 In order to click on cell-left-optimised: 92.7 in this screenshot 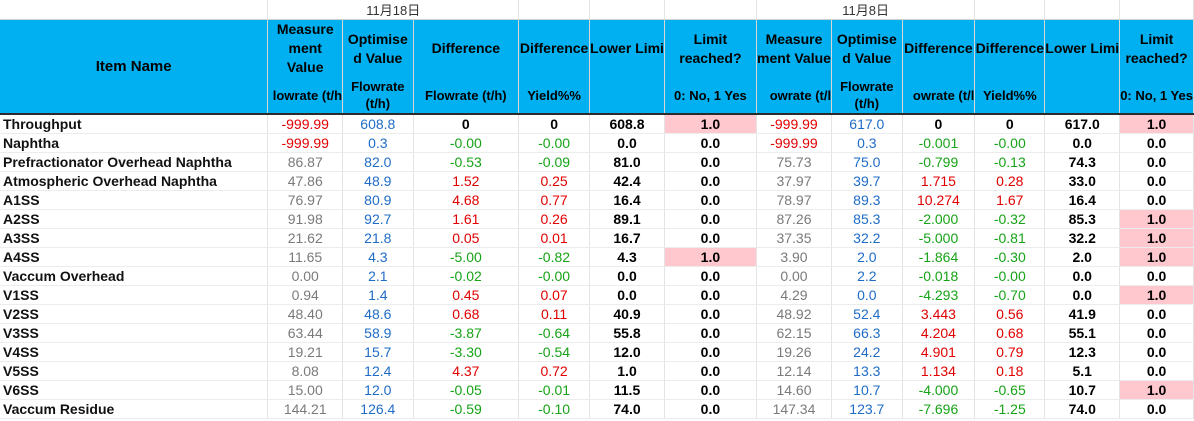, I will do `click(378, 219)`.